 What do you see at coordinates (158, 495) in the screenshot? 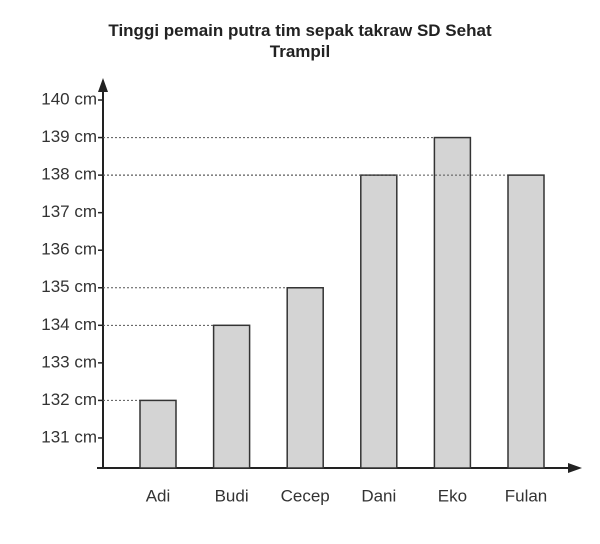
I see `x-tick-label: Adi` at bounding box center [158, 495].